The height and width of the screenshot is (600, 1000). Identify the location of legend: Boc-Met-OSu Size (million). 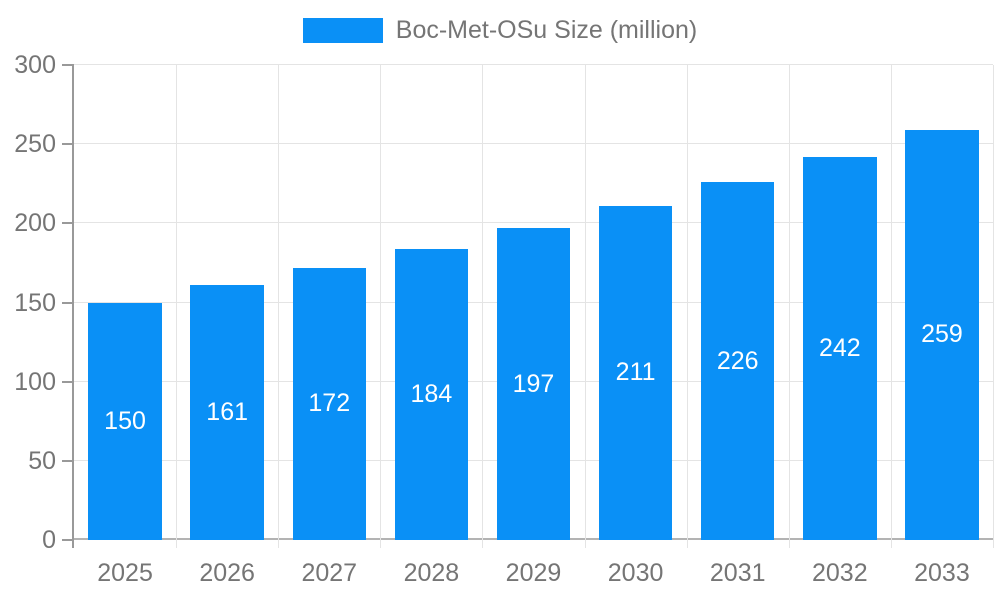
(500, 30).